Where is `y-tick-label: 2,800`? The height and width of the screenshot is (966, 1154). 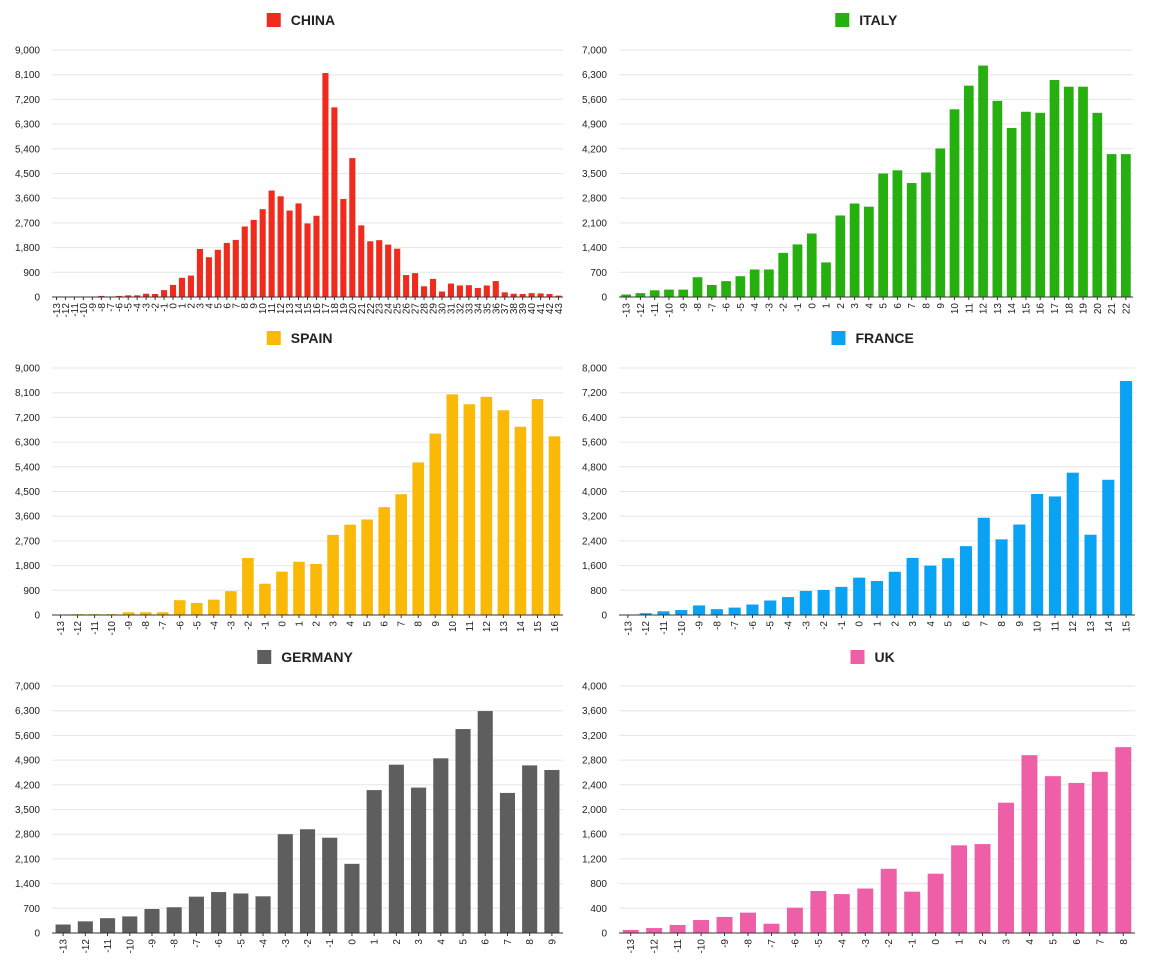 y-tick-label: 2,800 is located at coordinates (594, 199).